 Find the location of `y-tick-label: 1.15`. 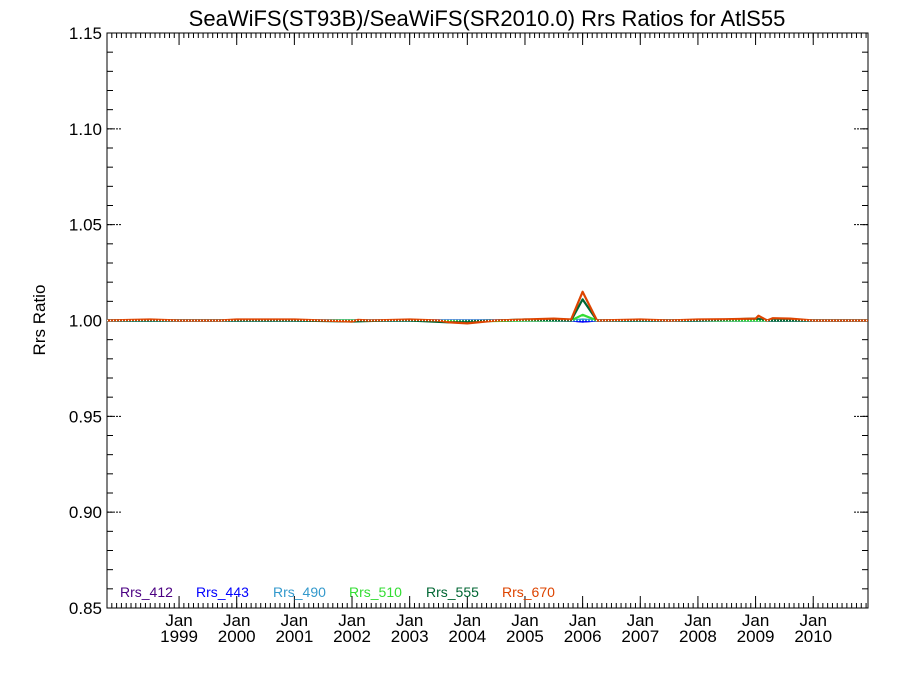

y-tick-label: 1.15 is located at coordinates (85, 33).